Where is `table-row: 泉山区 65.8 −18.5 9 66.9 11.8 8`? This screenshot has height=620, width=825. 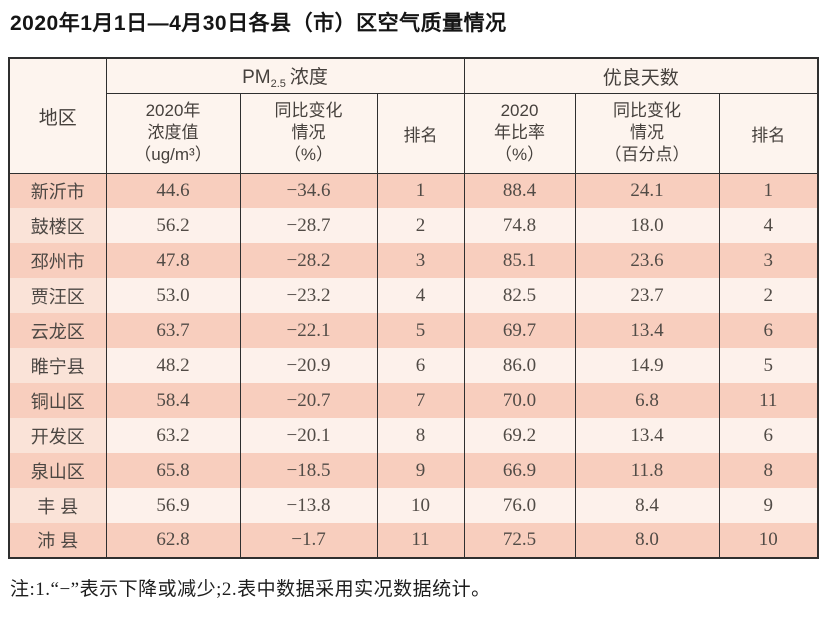 table-row: 泉山区 65.8 −18.5 9 66.9 11.8 8 is located at coordinates (413, 471).